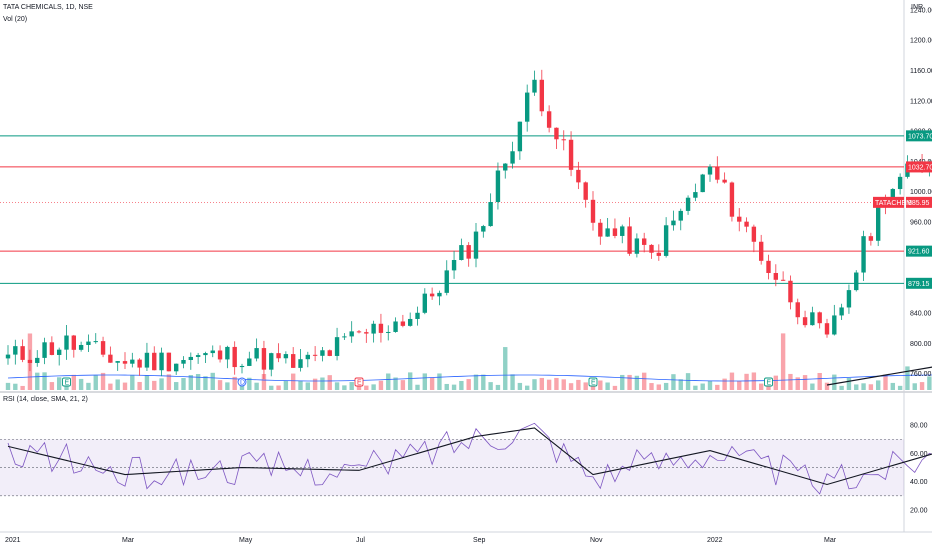  Describe the element at coordinates (921, 313) in the screenshot. I see `price-tick-label: 840.00` at that location.